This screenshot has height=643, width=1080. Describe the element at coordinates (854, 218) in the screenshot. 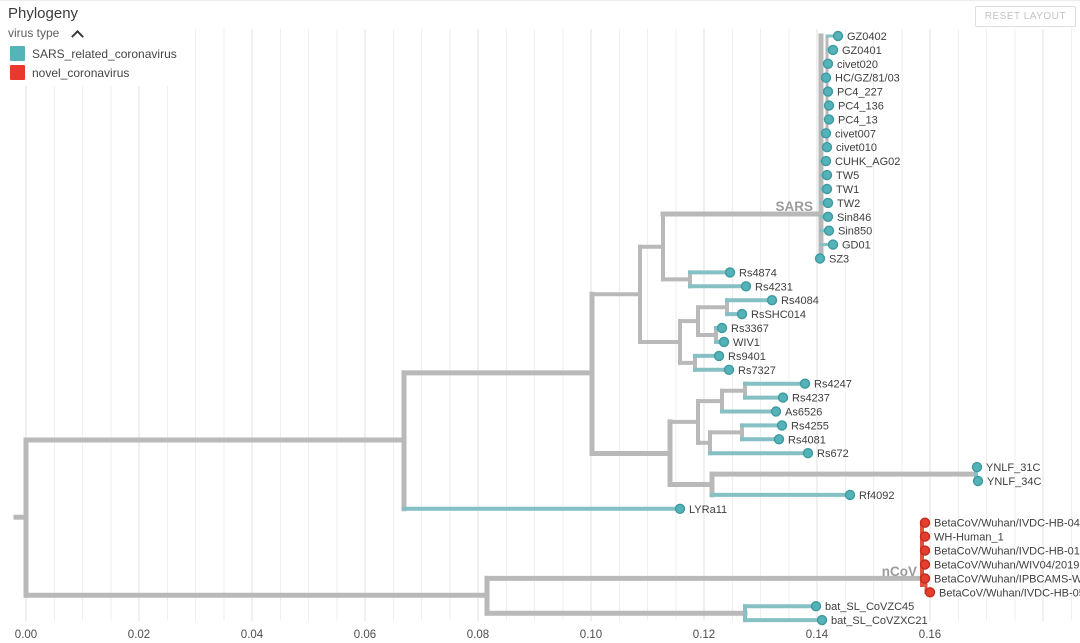

I see `leaf-label: Sin846` at that location.